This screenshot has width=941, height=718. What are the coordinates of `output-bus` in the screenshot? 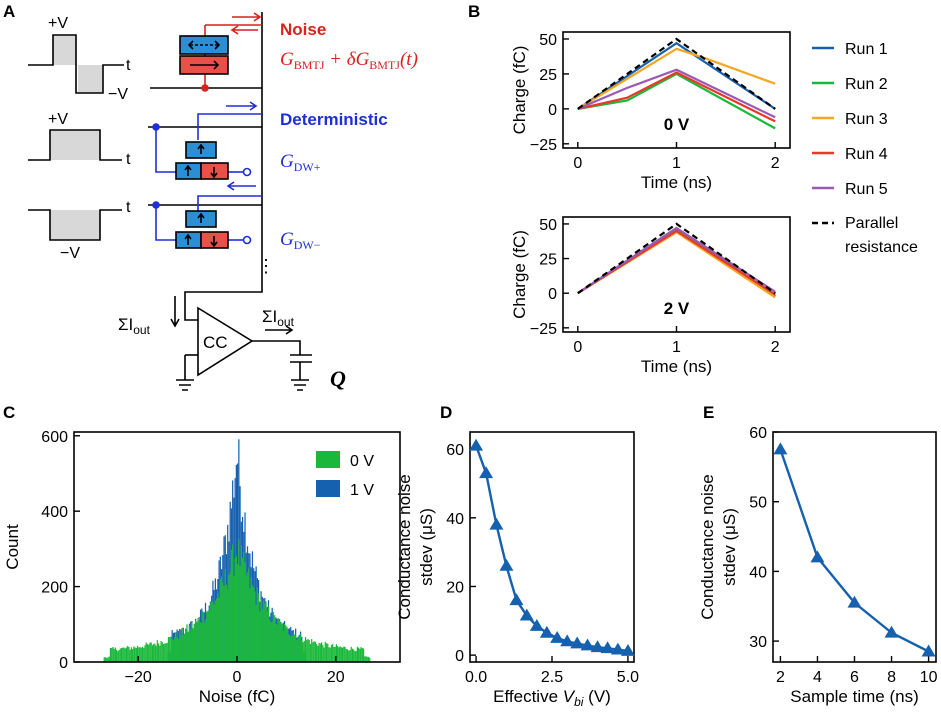 It's located at (223, 161).